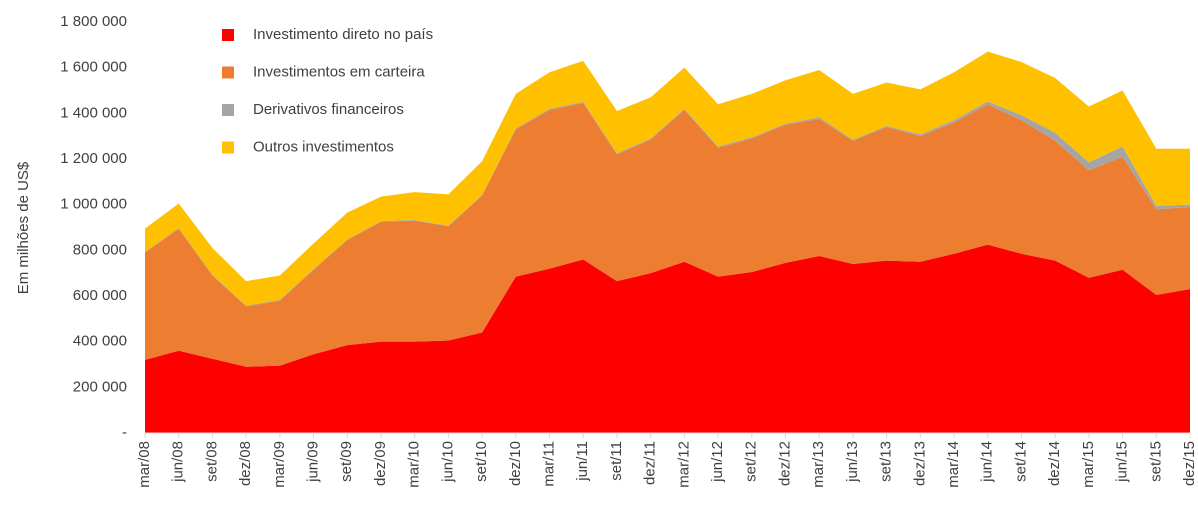 The height and width of the screenshot is (505, 1198). I want to click on y-tick-label: 600 000, so click(100, 295).